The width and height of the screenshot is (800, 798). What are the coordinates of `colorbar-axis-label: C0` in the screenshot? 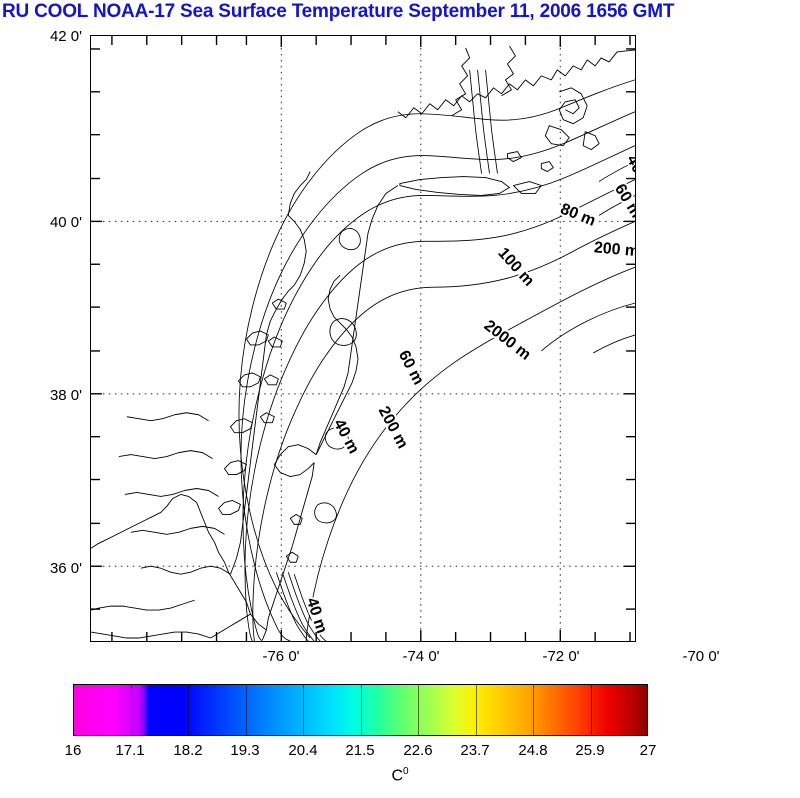 It's located at (400, 775).